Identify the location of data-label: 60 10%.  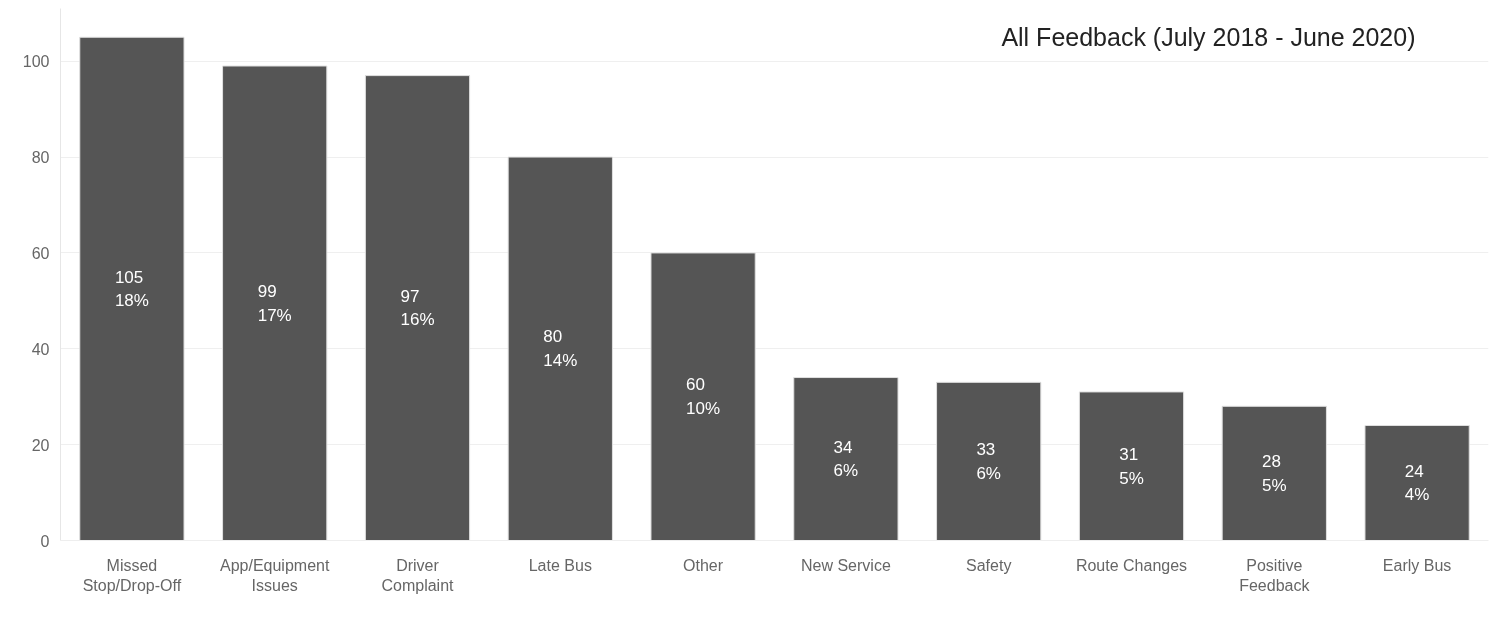
(703, 397).